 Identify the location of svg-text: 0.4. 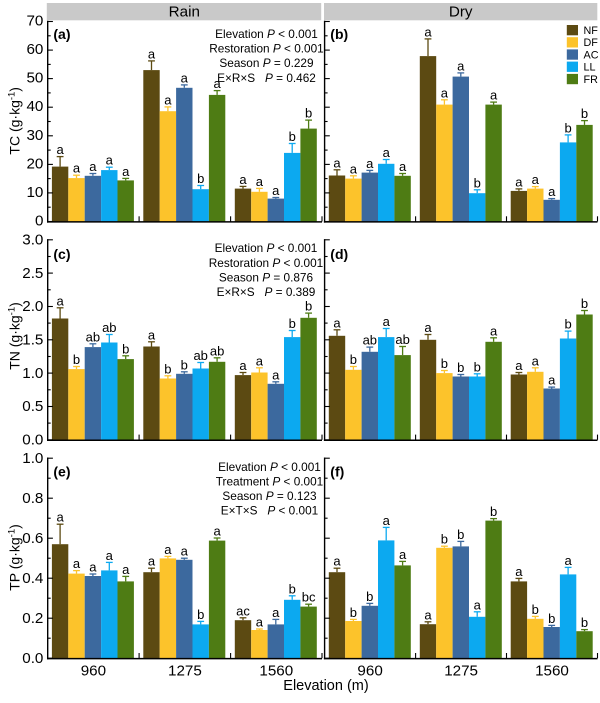
(32, 578).